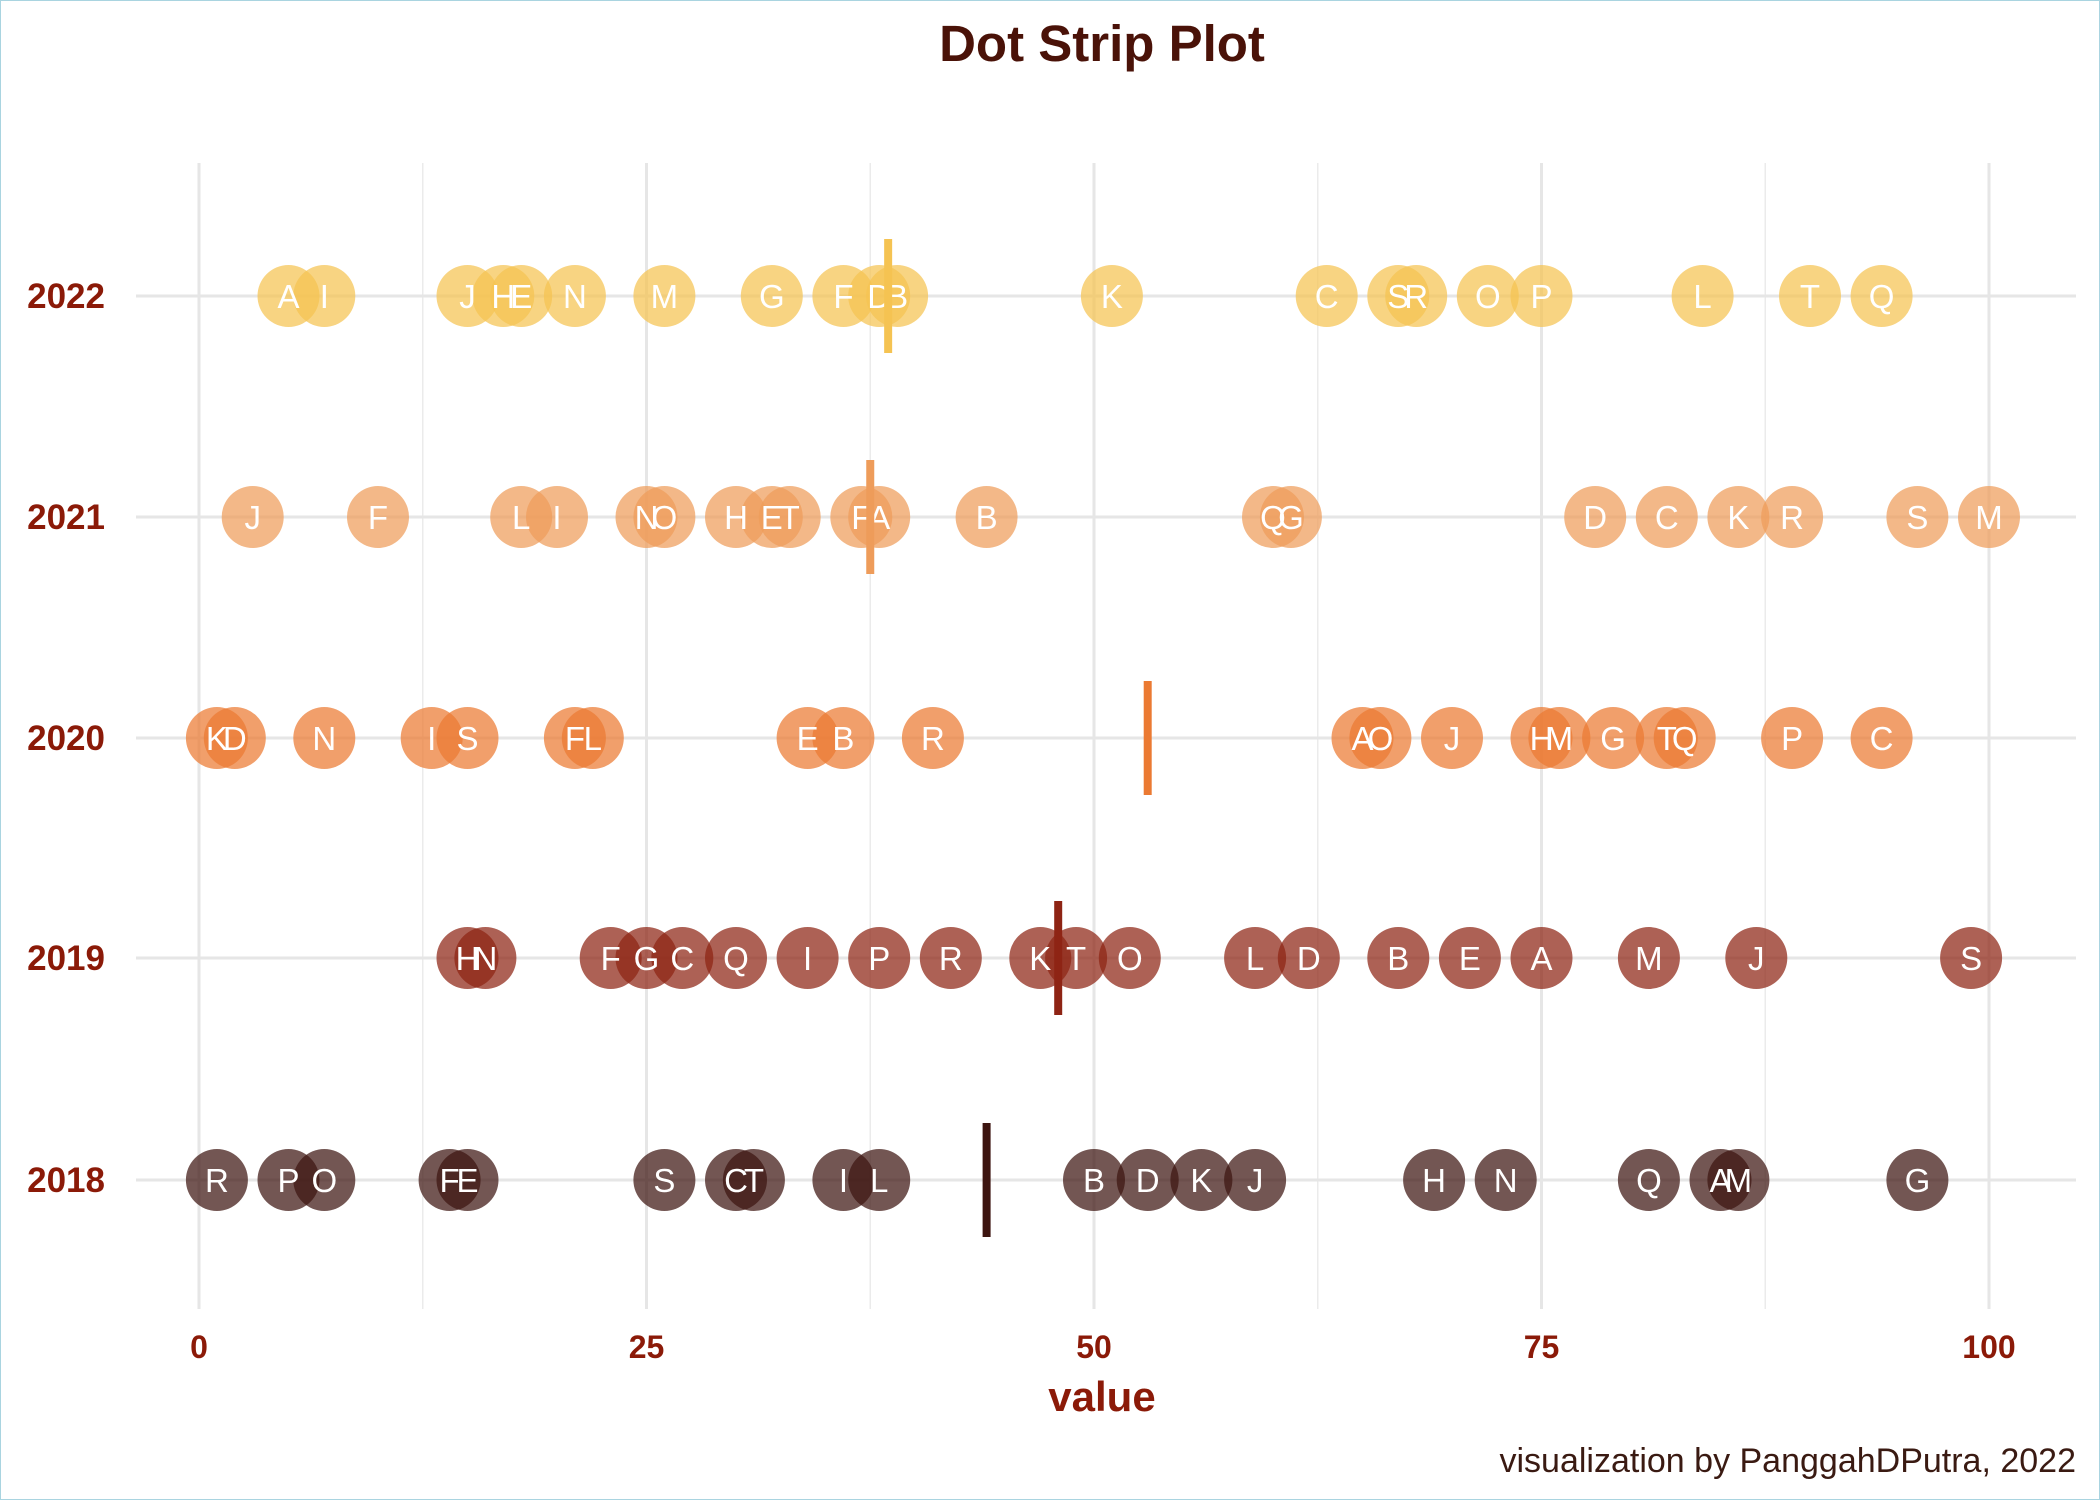 The image size is (2100, 1500). Describe the element at coordinates (1102, 43) in the screenshot. I see `chart-title: Dot Strip Plot` at that location.